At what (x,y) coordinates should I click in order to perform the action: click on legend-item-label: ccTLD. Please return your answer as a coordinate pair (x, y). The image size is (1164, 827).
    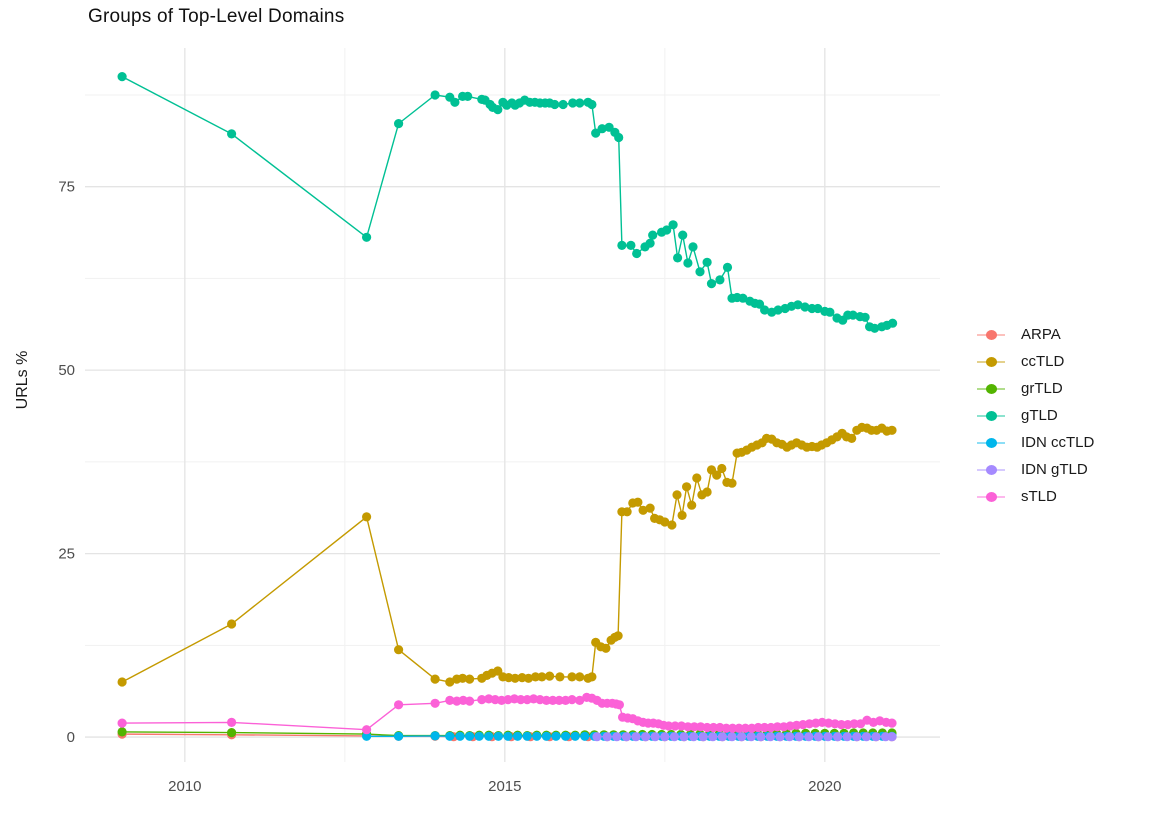
    Looking at the image, I should click on (1043, 361).